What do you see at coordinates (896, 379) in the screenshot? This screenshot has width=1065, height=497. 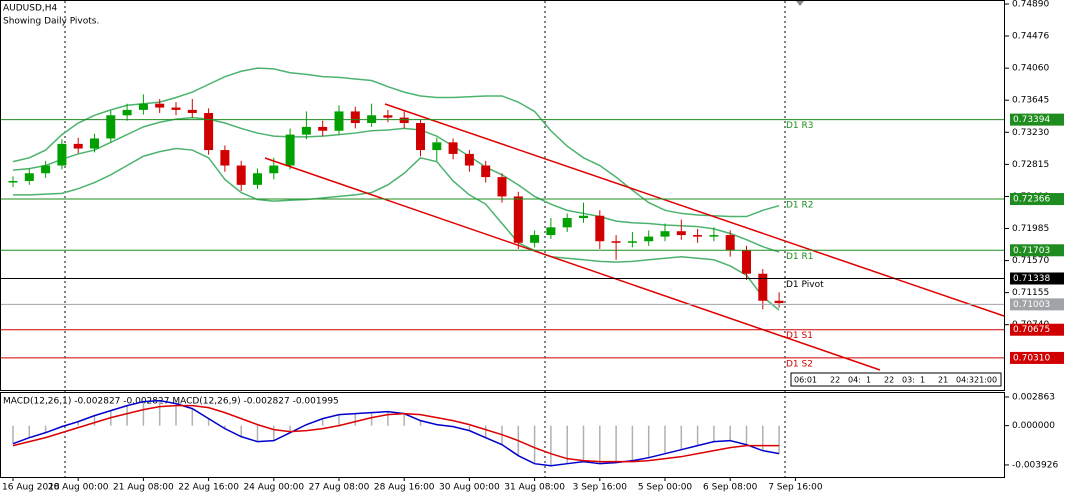 I see `time-scale-widget` at bounding box center [896, 379].